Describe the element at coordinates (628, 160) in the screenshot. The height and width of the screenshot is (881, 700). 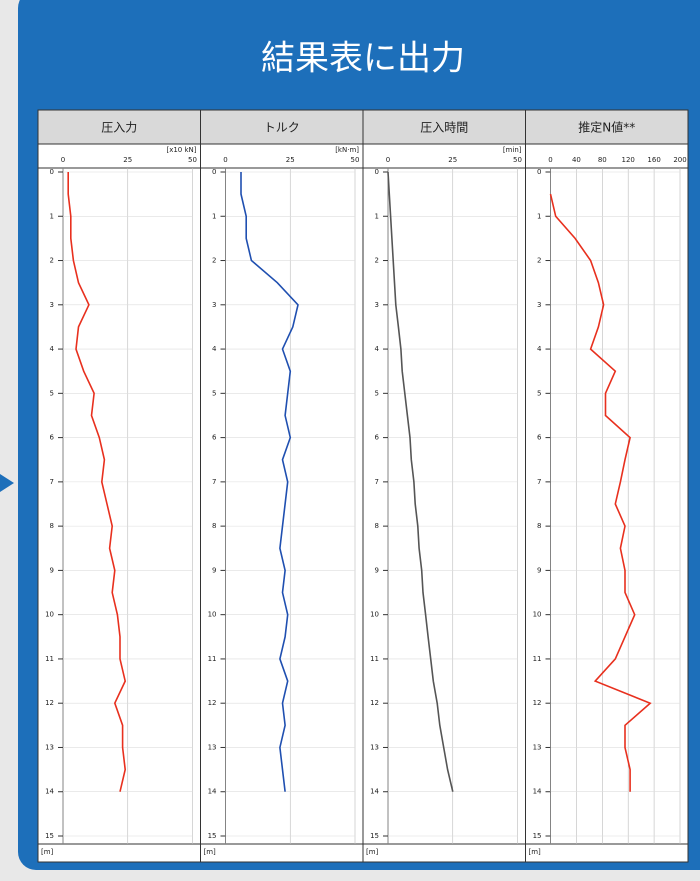
I see `x-tick-label: 120` at that location.